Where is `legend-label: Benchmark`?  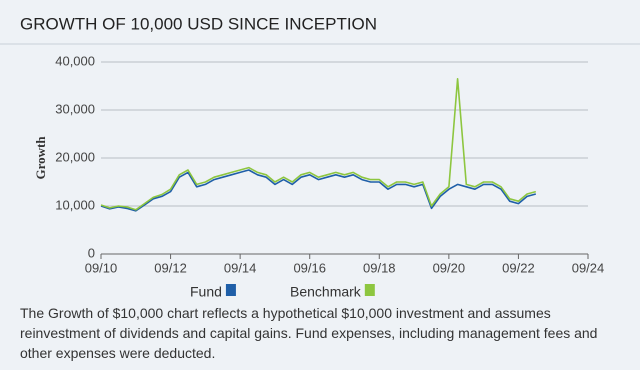
legend-label: Benchmark is located at coordinates (326, 292).